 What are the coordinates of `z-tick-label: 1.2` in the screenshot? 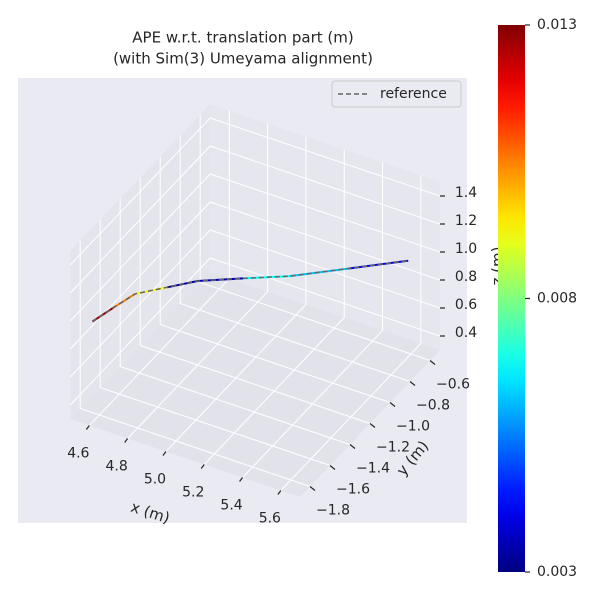 It's located at (466, 221).